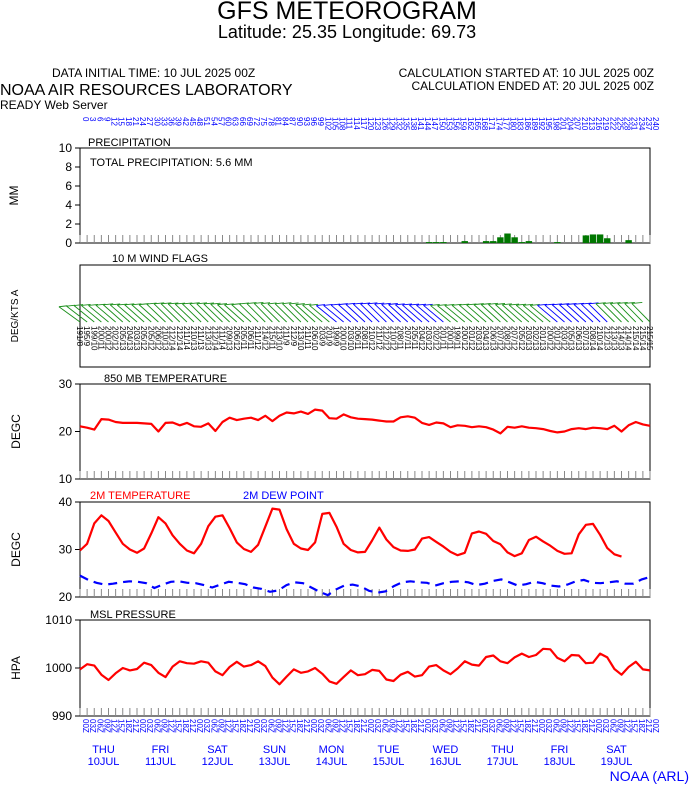 The image size is (694, 788). I want to click on bottom-hour-label: 00Z, so click(313, 726).